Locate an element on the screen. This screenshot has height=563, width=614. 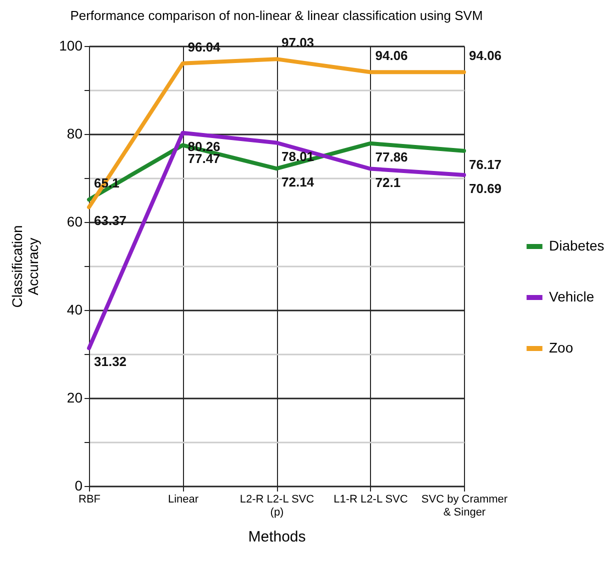
data-label: 31.32 is located at coordinates (110, 362).